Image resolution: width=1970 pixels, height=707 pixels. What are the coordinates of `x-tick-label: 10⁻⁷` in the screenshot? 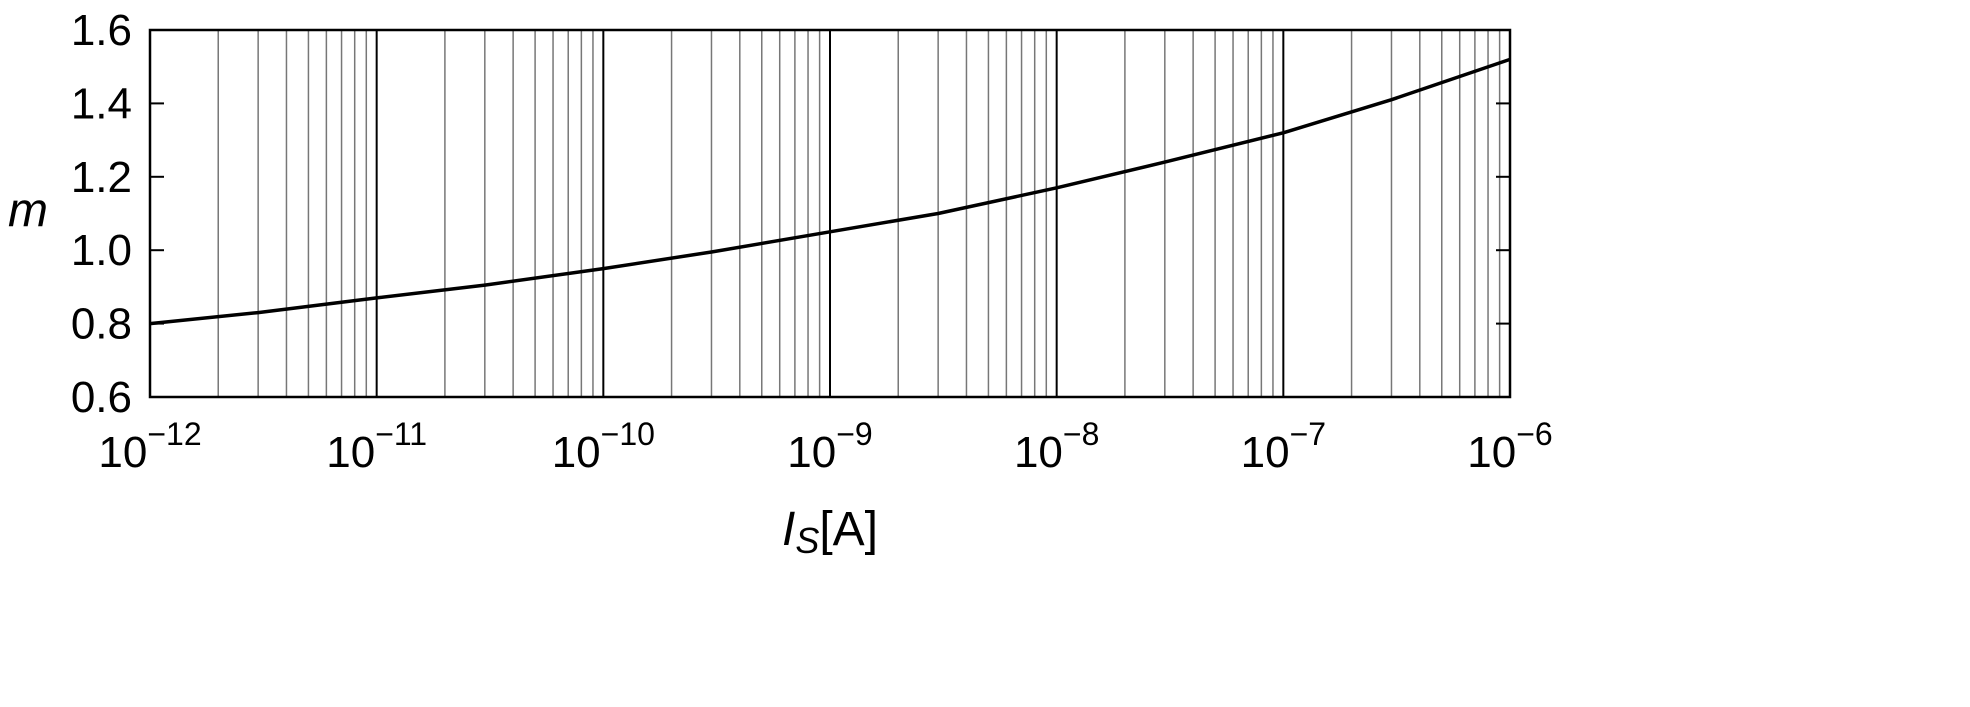 It's located at (1283, 446).